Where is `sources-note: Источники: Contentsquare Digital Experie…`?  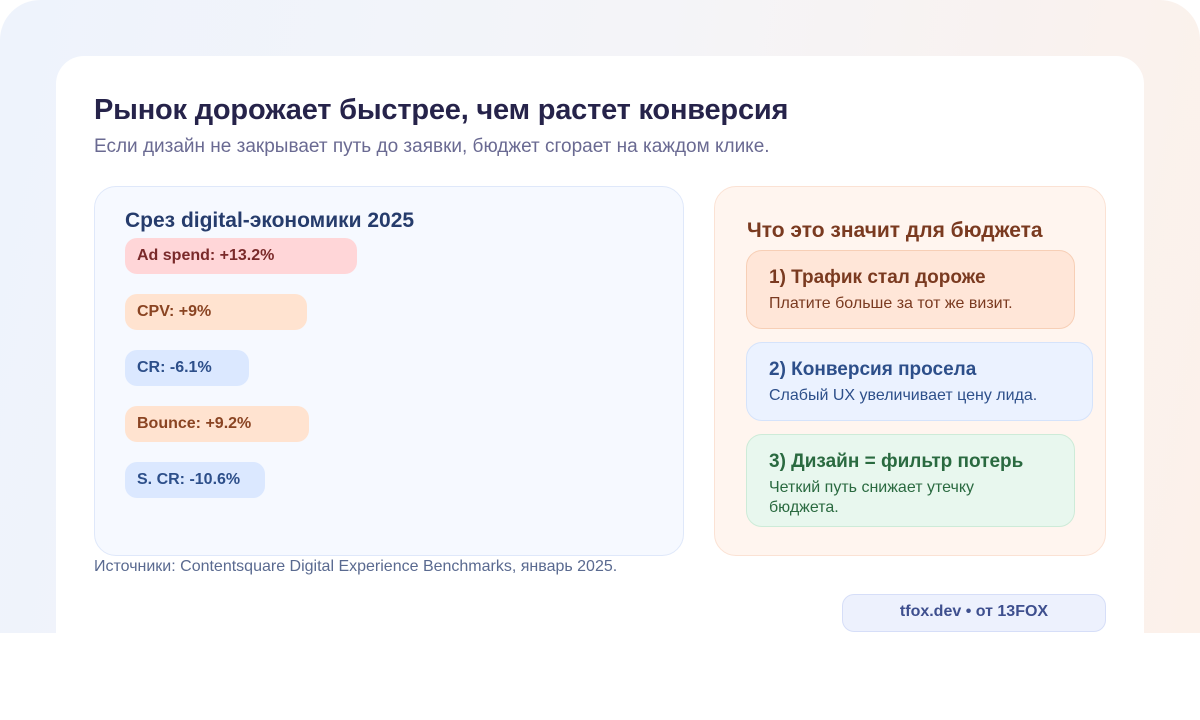 sources-note: Источники: Contentsquare Digital Experie… is located at coordinates (356, 566).